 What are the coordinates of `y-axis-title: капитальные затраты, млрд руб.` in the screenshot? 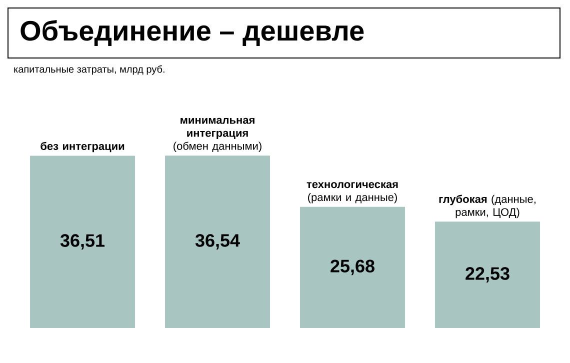 It's located at (89, 70).